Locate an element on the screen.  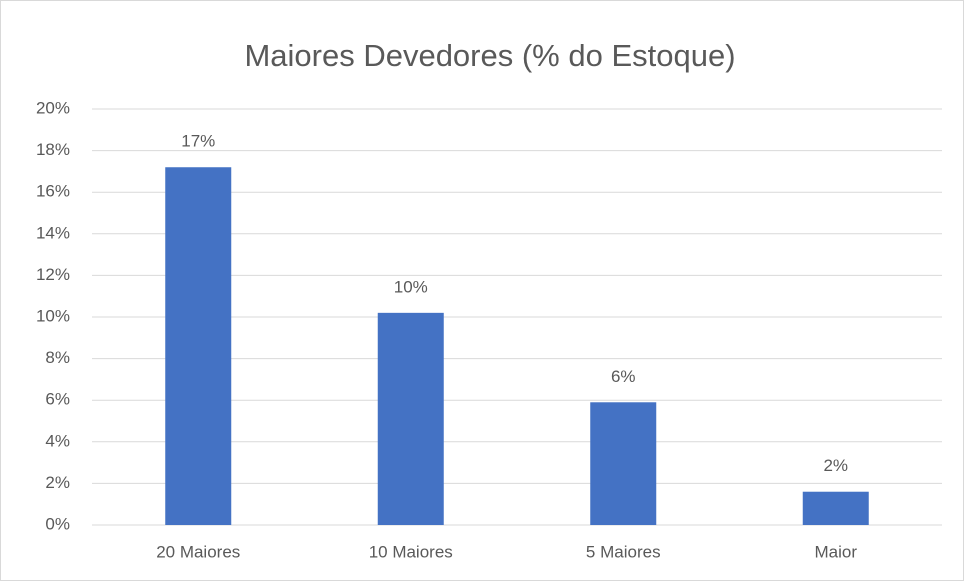
data-label: 2% is located at coordinates (835, 465).